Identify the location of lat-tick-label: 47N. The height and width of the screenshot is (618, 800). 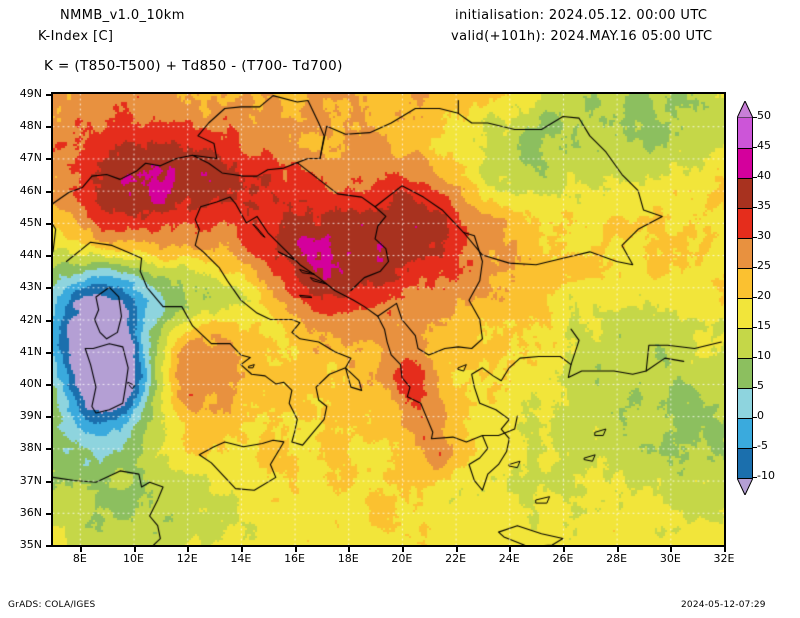
(30, 158).